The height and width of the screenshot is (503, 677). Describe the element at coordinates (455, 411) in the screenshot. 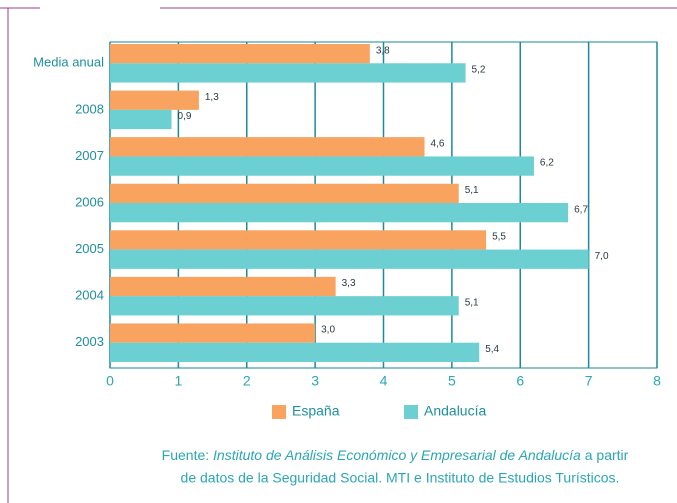

I see `legend-label: Andalucía` at that location.